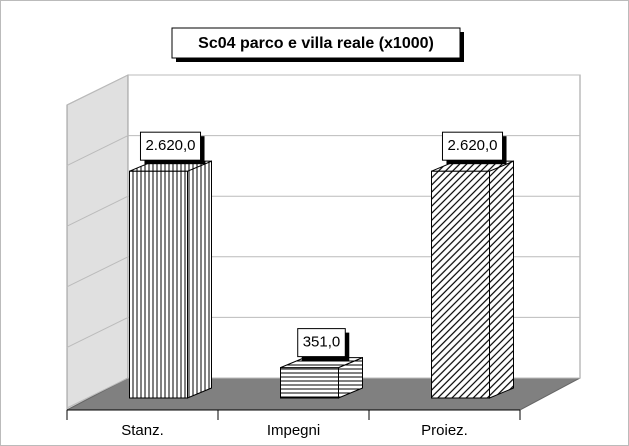  I want to click on x-tick-label: Impegni, so click(293, 430).